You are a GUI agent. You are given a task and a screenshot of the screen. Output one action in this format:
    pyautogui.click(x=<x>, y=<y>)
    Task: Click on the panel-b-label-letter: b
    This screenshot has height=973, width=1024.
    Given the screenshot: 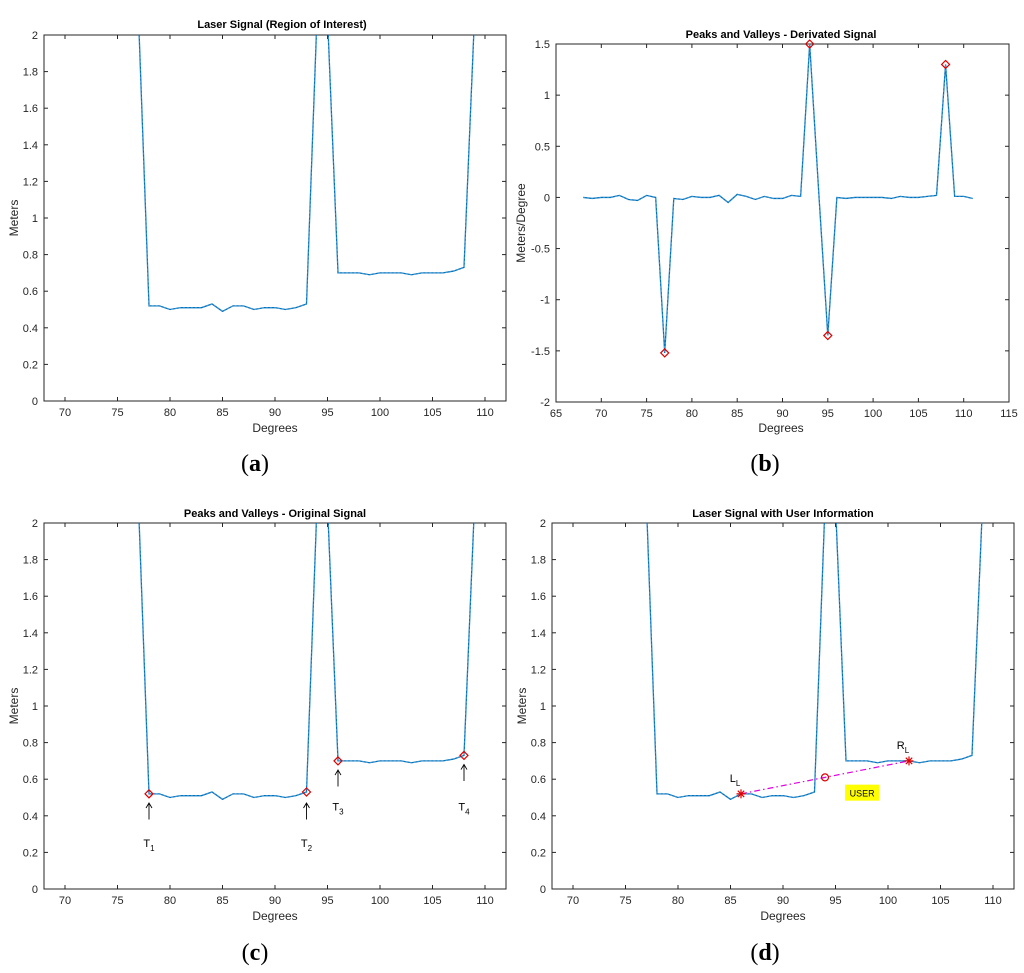 What is the action you would take?
    pyautogui.click(x=764, y=464)
    